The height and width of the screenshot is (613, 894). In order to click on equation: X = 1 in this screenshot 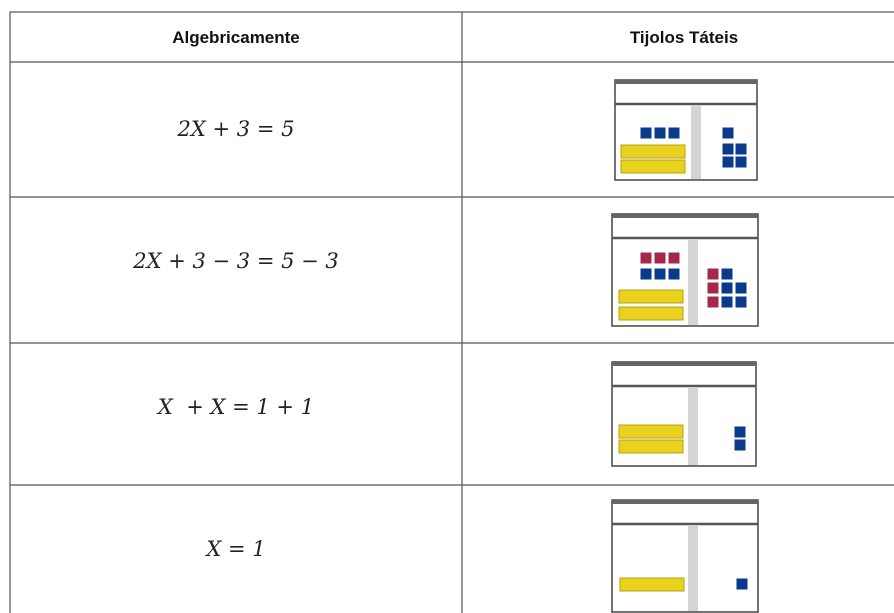, I will do `click(234, 549)`.